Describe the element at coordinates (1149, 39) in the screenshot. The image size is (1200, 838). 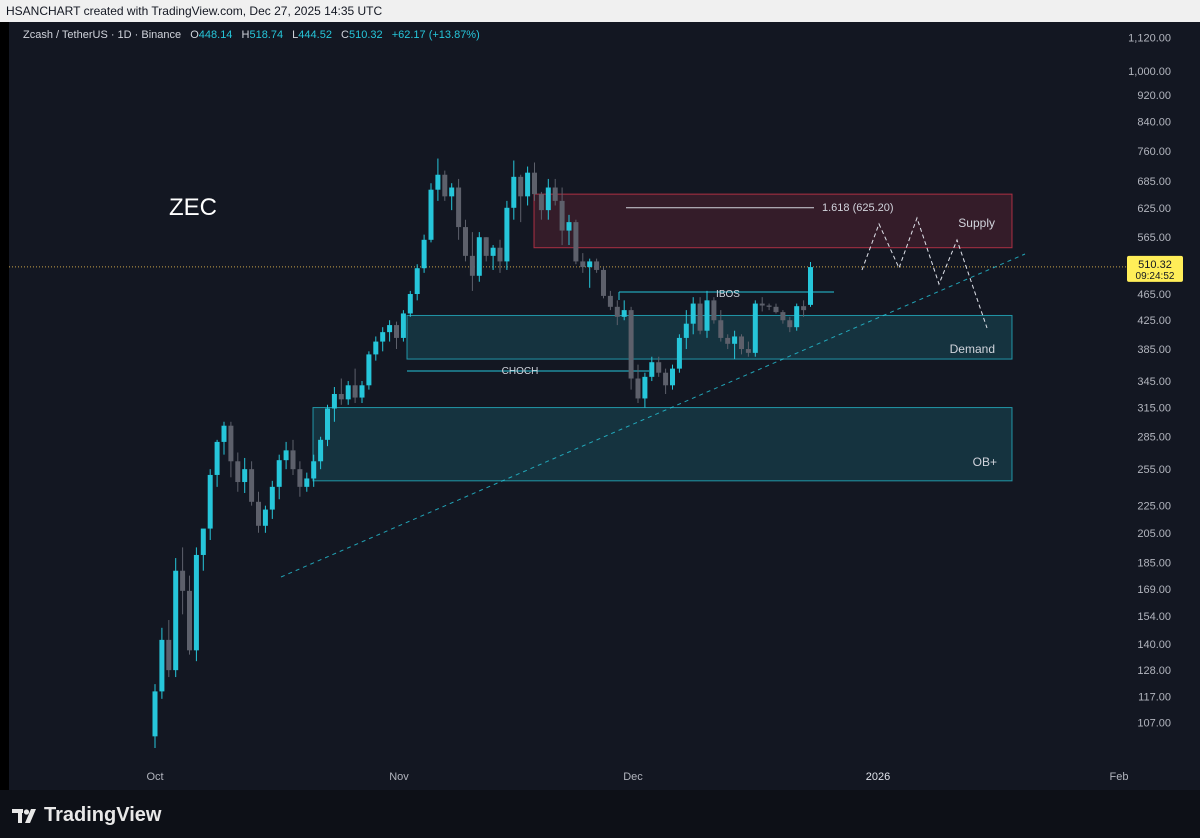
I see `price-tick-label: 1,120.00` at that location.